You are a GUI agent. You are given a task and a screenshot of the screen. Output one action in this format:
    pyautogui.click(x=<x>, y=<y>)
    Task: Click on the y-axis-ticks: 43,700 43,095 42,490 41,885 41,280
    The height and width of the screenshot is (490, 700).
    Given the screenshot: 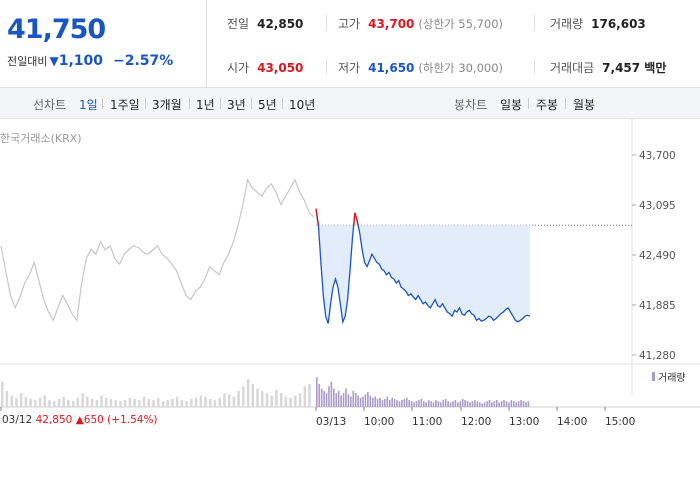 What is the action you would take?
    pyautogui.click(x=654, y=256)
    